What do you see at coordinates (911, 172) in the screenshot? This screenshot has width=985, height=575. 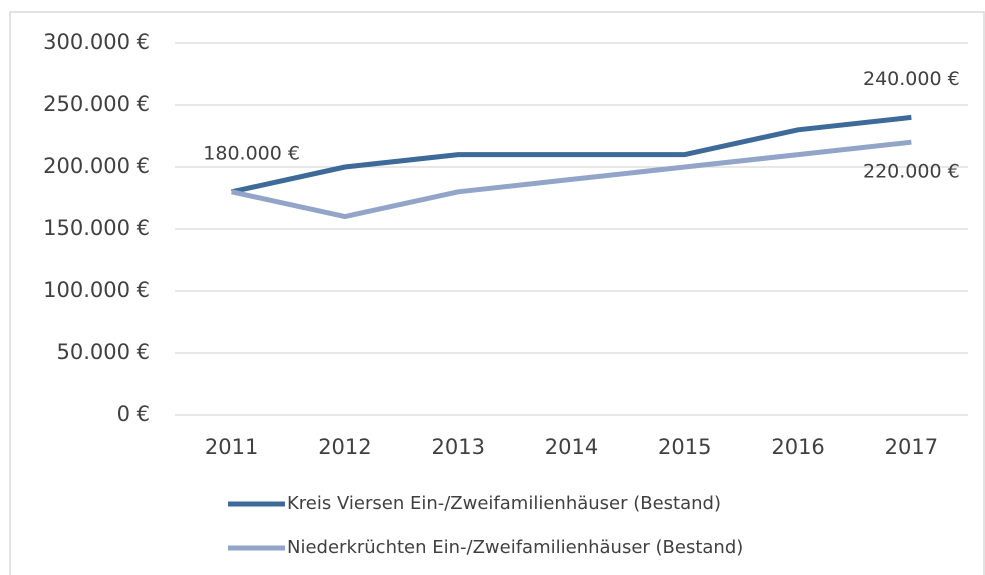 I see `data-label: 220.000 €` at bounding box center [911, 172].